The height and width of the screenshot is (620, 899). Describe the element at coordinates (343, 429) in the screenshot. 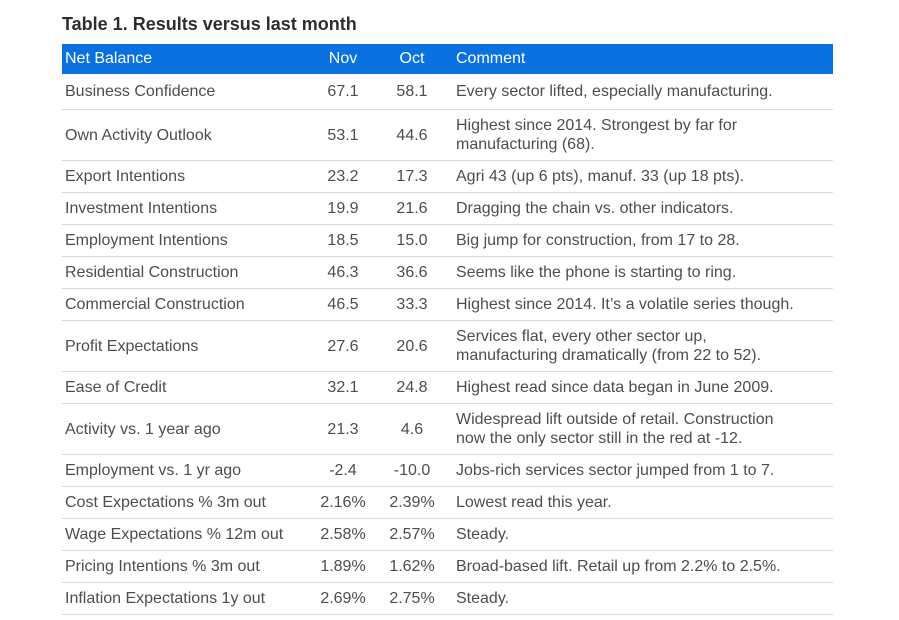

I see `cell-nov: 21.3` at that location.